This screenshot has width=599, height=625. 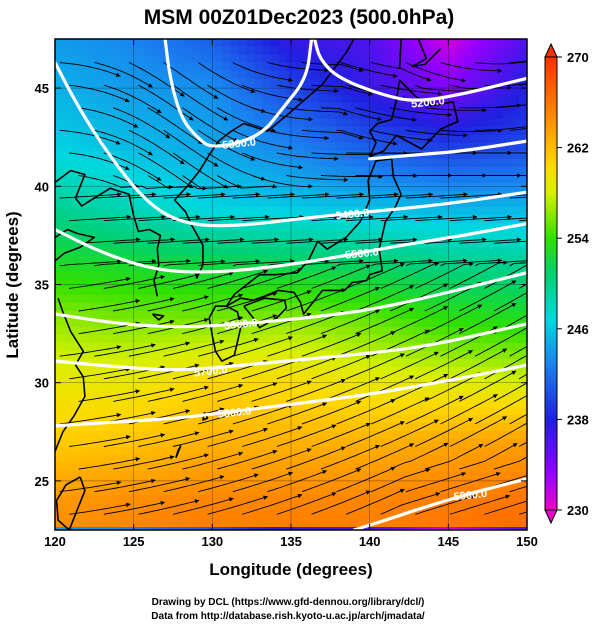 I want to click on colorbar-gradient, so click(x=551, y=283).